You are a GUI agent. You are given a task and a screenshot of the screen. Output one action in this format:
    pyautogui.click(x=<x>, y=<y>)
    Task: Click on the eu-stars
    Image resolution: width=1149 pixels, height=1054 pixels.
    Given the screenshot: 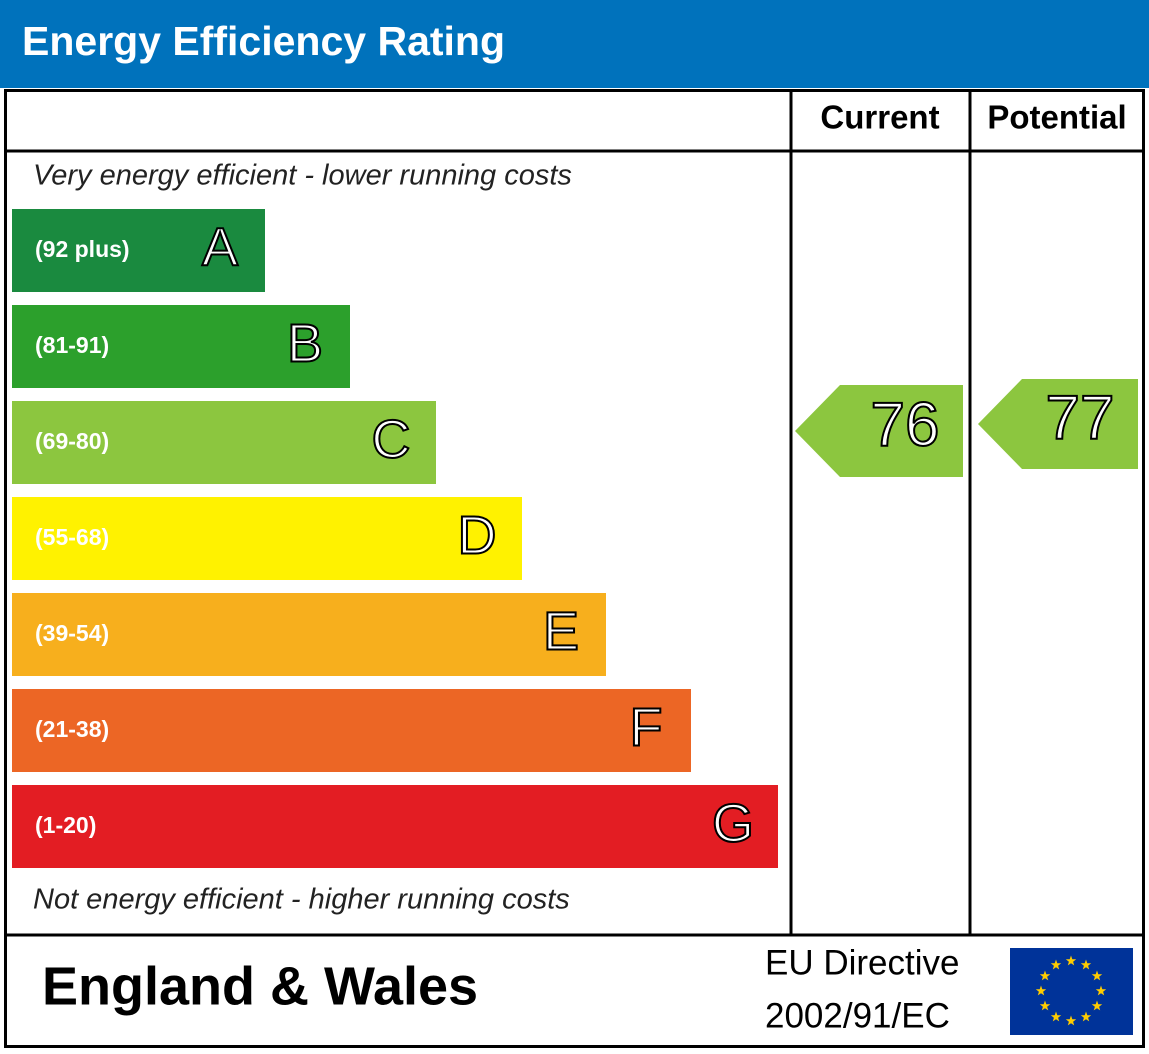 What is the action you would take?
    pyautogui.click(x=1071, y=990)
    